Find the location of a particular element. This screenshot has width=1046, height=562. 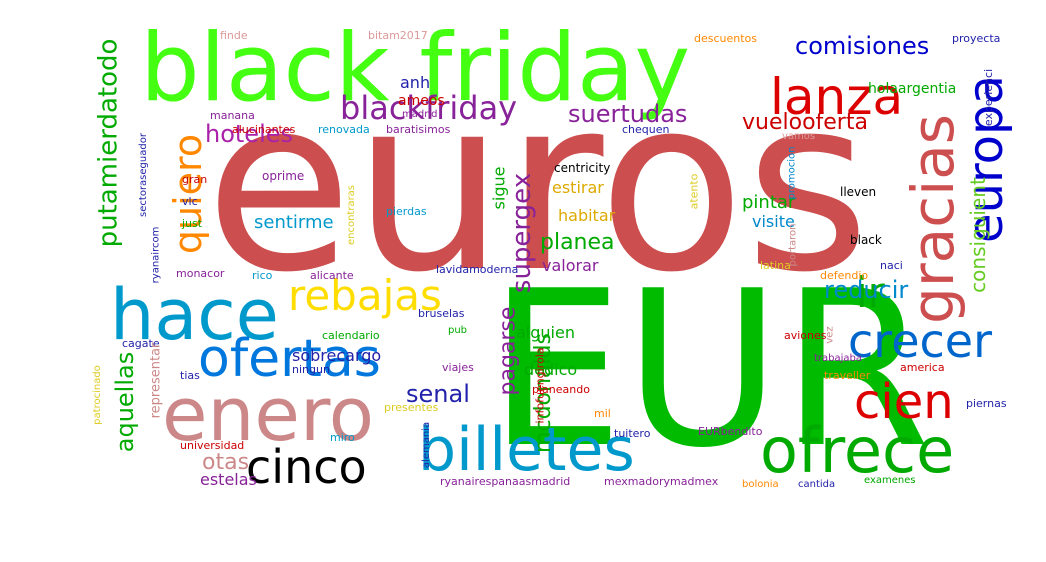

word: proyecta is located at coordinates (976, 38).